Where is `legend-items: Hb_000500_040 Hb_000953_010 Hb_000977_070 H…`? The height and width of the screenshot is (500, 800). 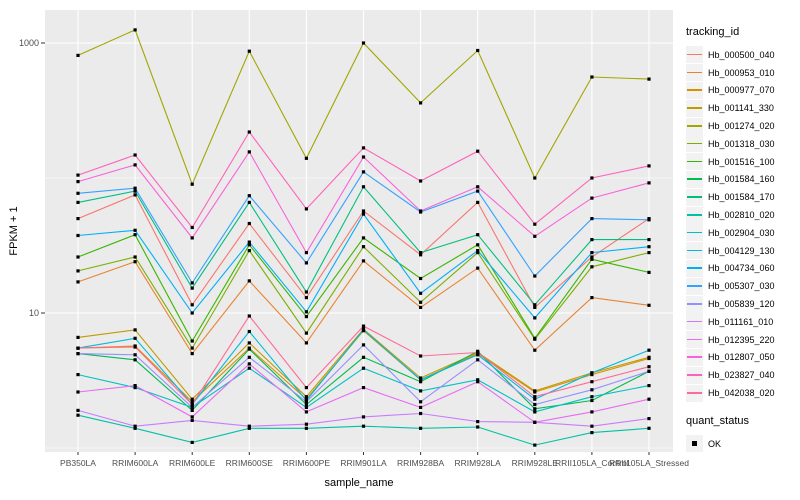
legend-items: Hb_000500_040 Hb_000953_010 Hb_000977_070 H… is located at coordinates (742, 224).